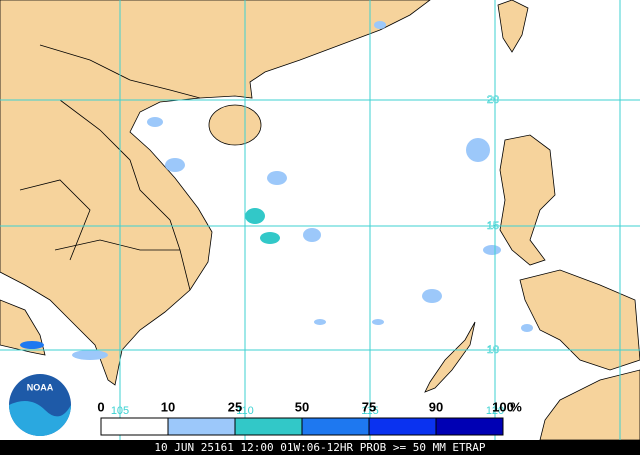  What do you see at coordinates (495, 411) in the screenshot?
I see `lon-label: 120` at bounding box center [495, 411].